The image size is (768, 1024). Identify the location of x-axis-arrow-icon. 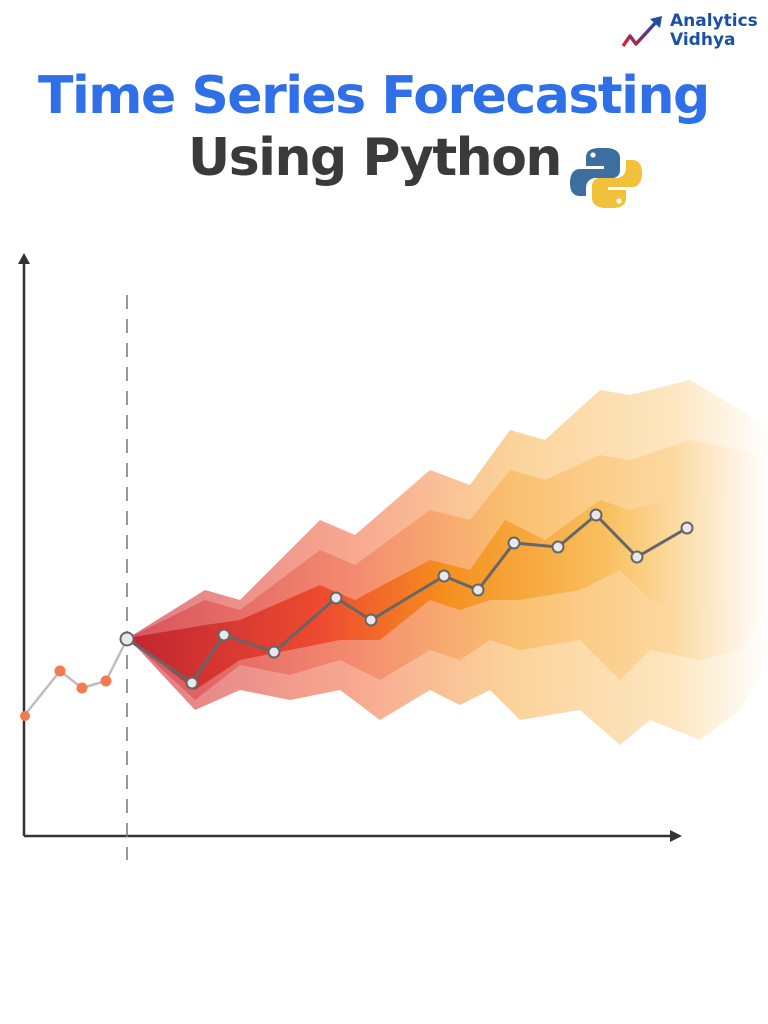
(676, 836).